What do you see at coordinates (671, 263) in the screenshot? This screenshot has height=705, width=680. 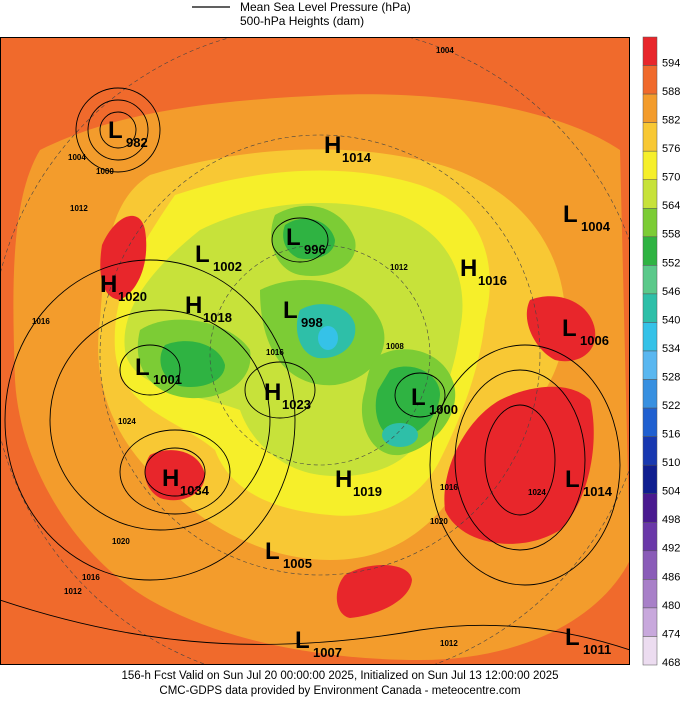 I see `colorbar-label: 552` at bounding box center [671, 263].